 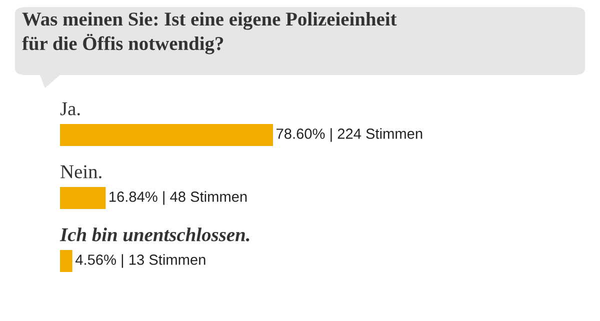 What do you see at coordinates (155, 235) in the screenshot?
I see `y-tick-label: Ich bin unentschlossen.` at bounding box center [155, 235].